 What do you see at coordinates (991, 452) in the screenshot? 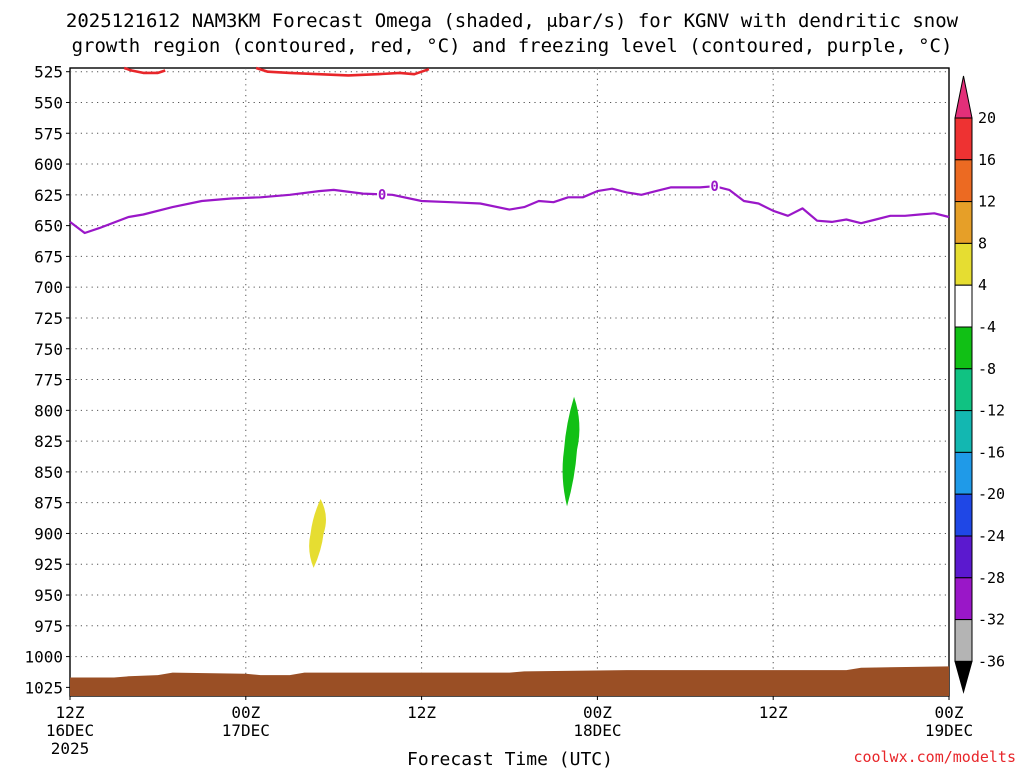
I see `colorbar-label: -16` at bounding box center [991, 452].